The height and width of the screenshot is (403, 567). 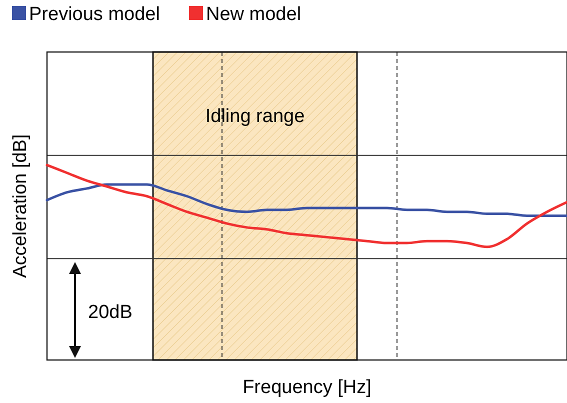 I want to click on text: Idling range, so click(x=255, y=116).